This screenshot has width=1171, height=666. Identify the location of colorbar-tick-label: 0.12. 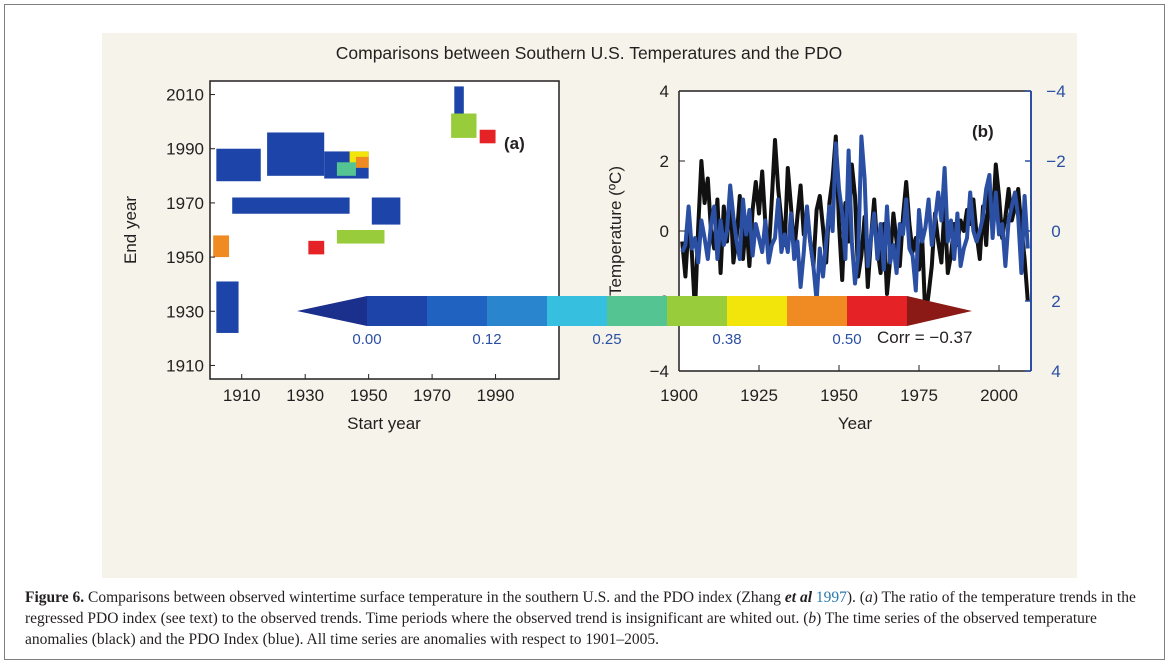
(486, 339).